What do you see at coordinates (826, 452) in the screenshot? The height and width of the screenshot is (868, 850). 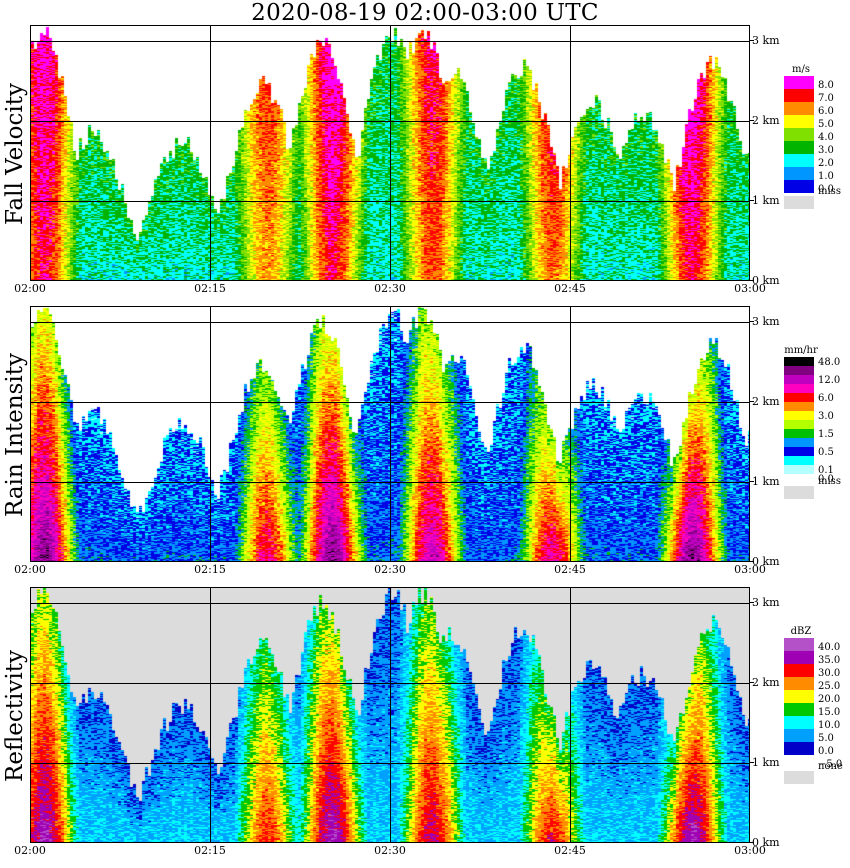 I see `legend-label: 0.5` at bounding box center [826, 452].